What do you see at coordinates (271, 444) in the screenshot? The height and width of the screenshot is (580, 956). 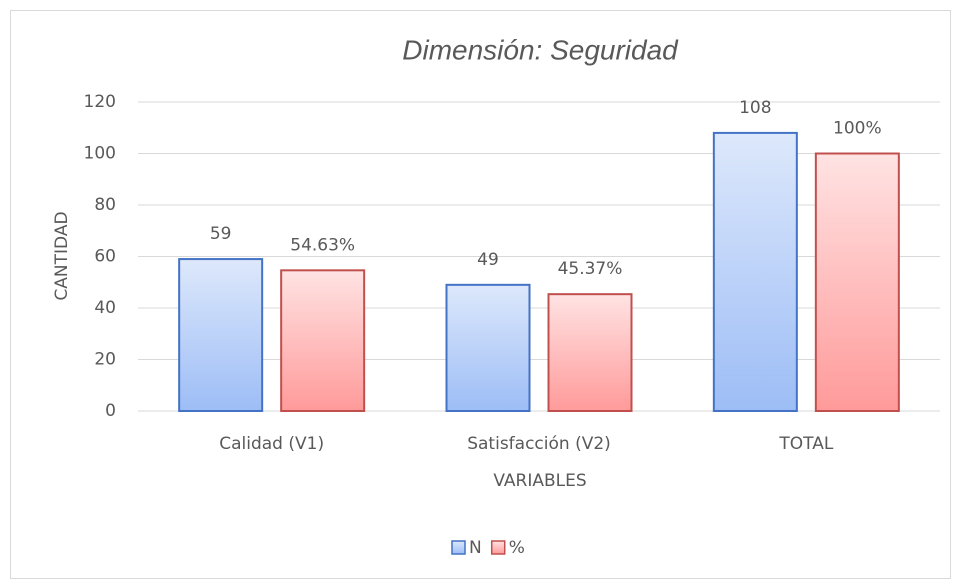 I see `x-tick-label: Calidad (V1)` at bounding box center [271, 444].